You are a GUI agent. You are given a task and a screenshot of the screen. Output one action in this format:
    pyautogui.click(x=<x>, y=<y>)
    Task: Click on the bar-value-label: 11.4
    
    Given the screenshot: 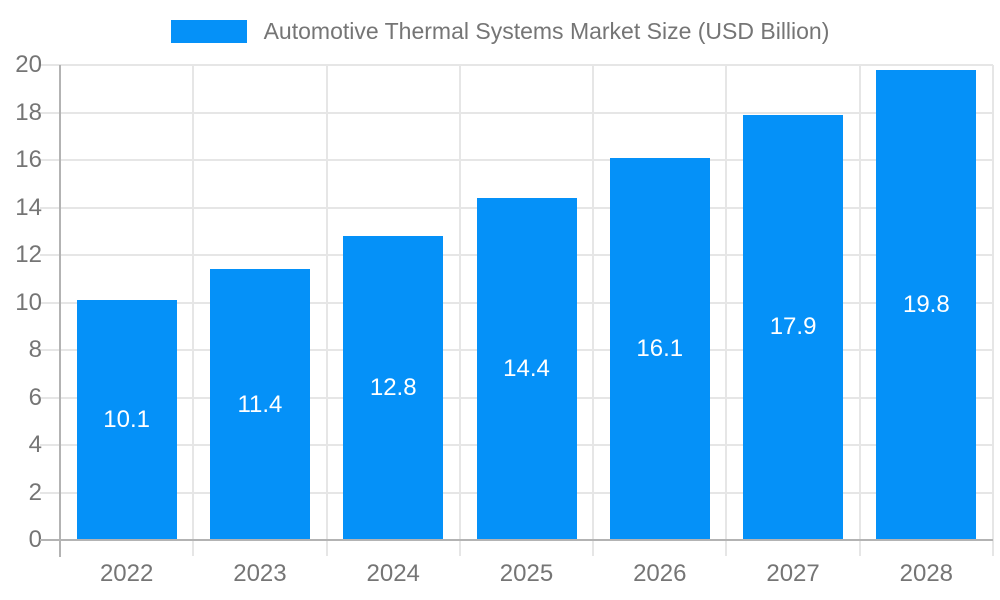 What is the action you would take?
    pyautogui.click(x=260, y=404)
    